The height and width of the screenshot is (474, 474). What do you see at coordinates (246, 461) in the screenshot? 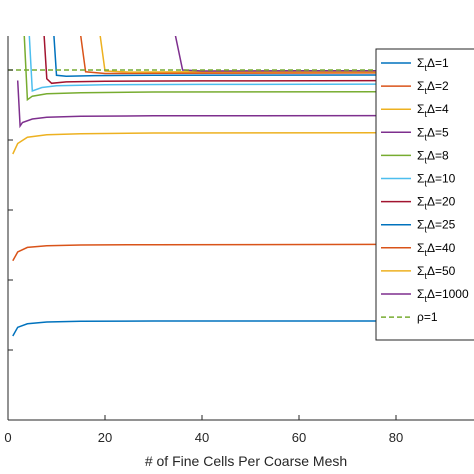
I see `x-axis-title: # of Fine Cells Per Coarse Mesh` at bounding box center [246, 461].